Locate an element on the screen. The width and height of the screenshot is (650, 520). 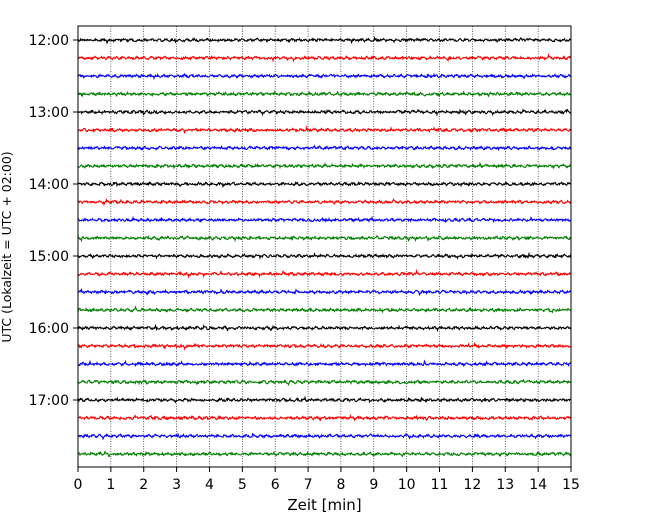
y-tick-label: 16:00 is located at coordinates (49, 329).